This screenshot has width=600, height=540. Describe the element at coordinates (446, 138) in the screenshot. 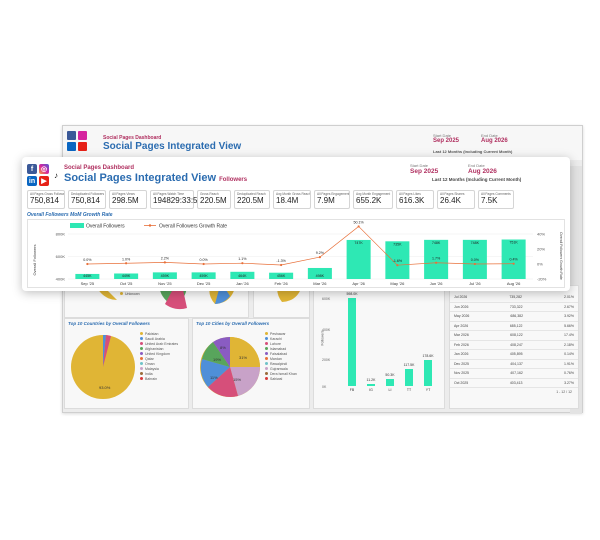

I see `bg-start-date: Start Date Sep 2025` at that location.